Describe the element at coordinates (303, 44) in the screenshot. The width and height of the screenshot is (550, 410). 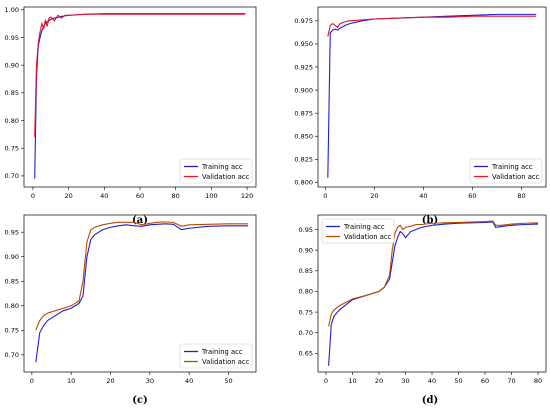
I see `y-tick-label: 0.950` at that location.